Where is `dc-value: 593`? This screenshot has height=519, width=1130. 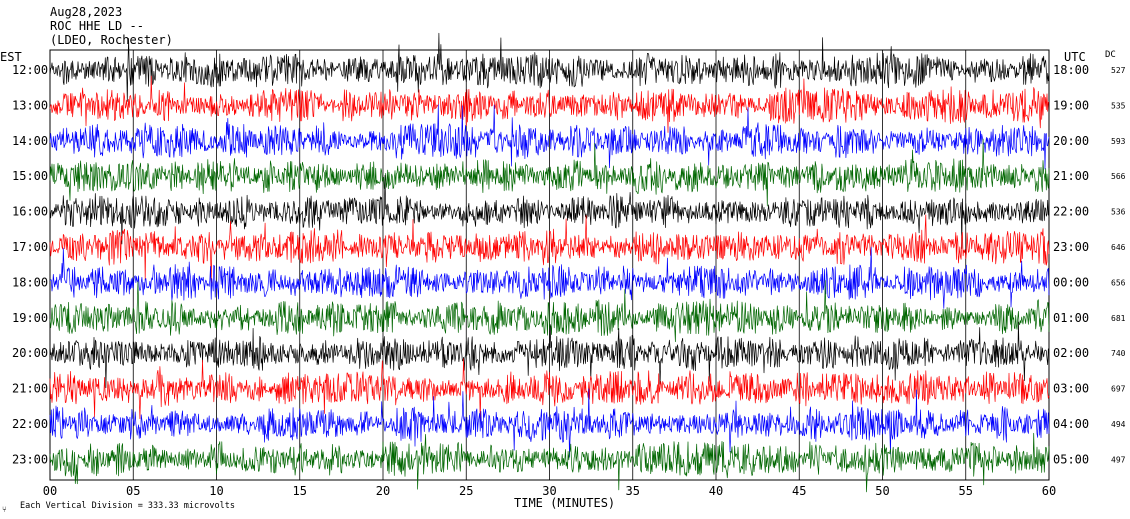 dc-value: 593 is located at coordinates (1118, 141).